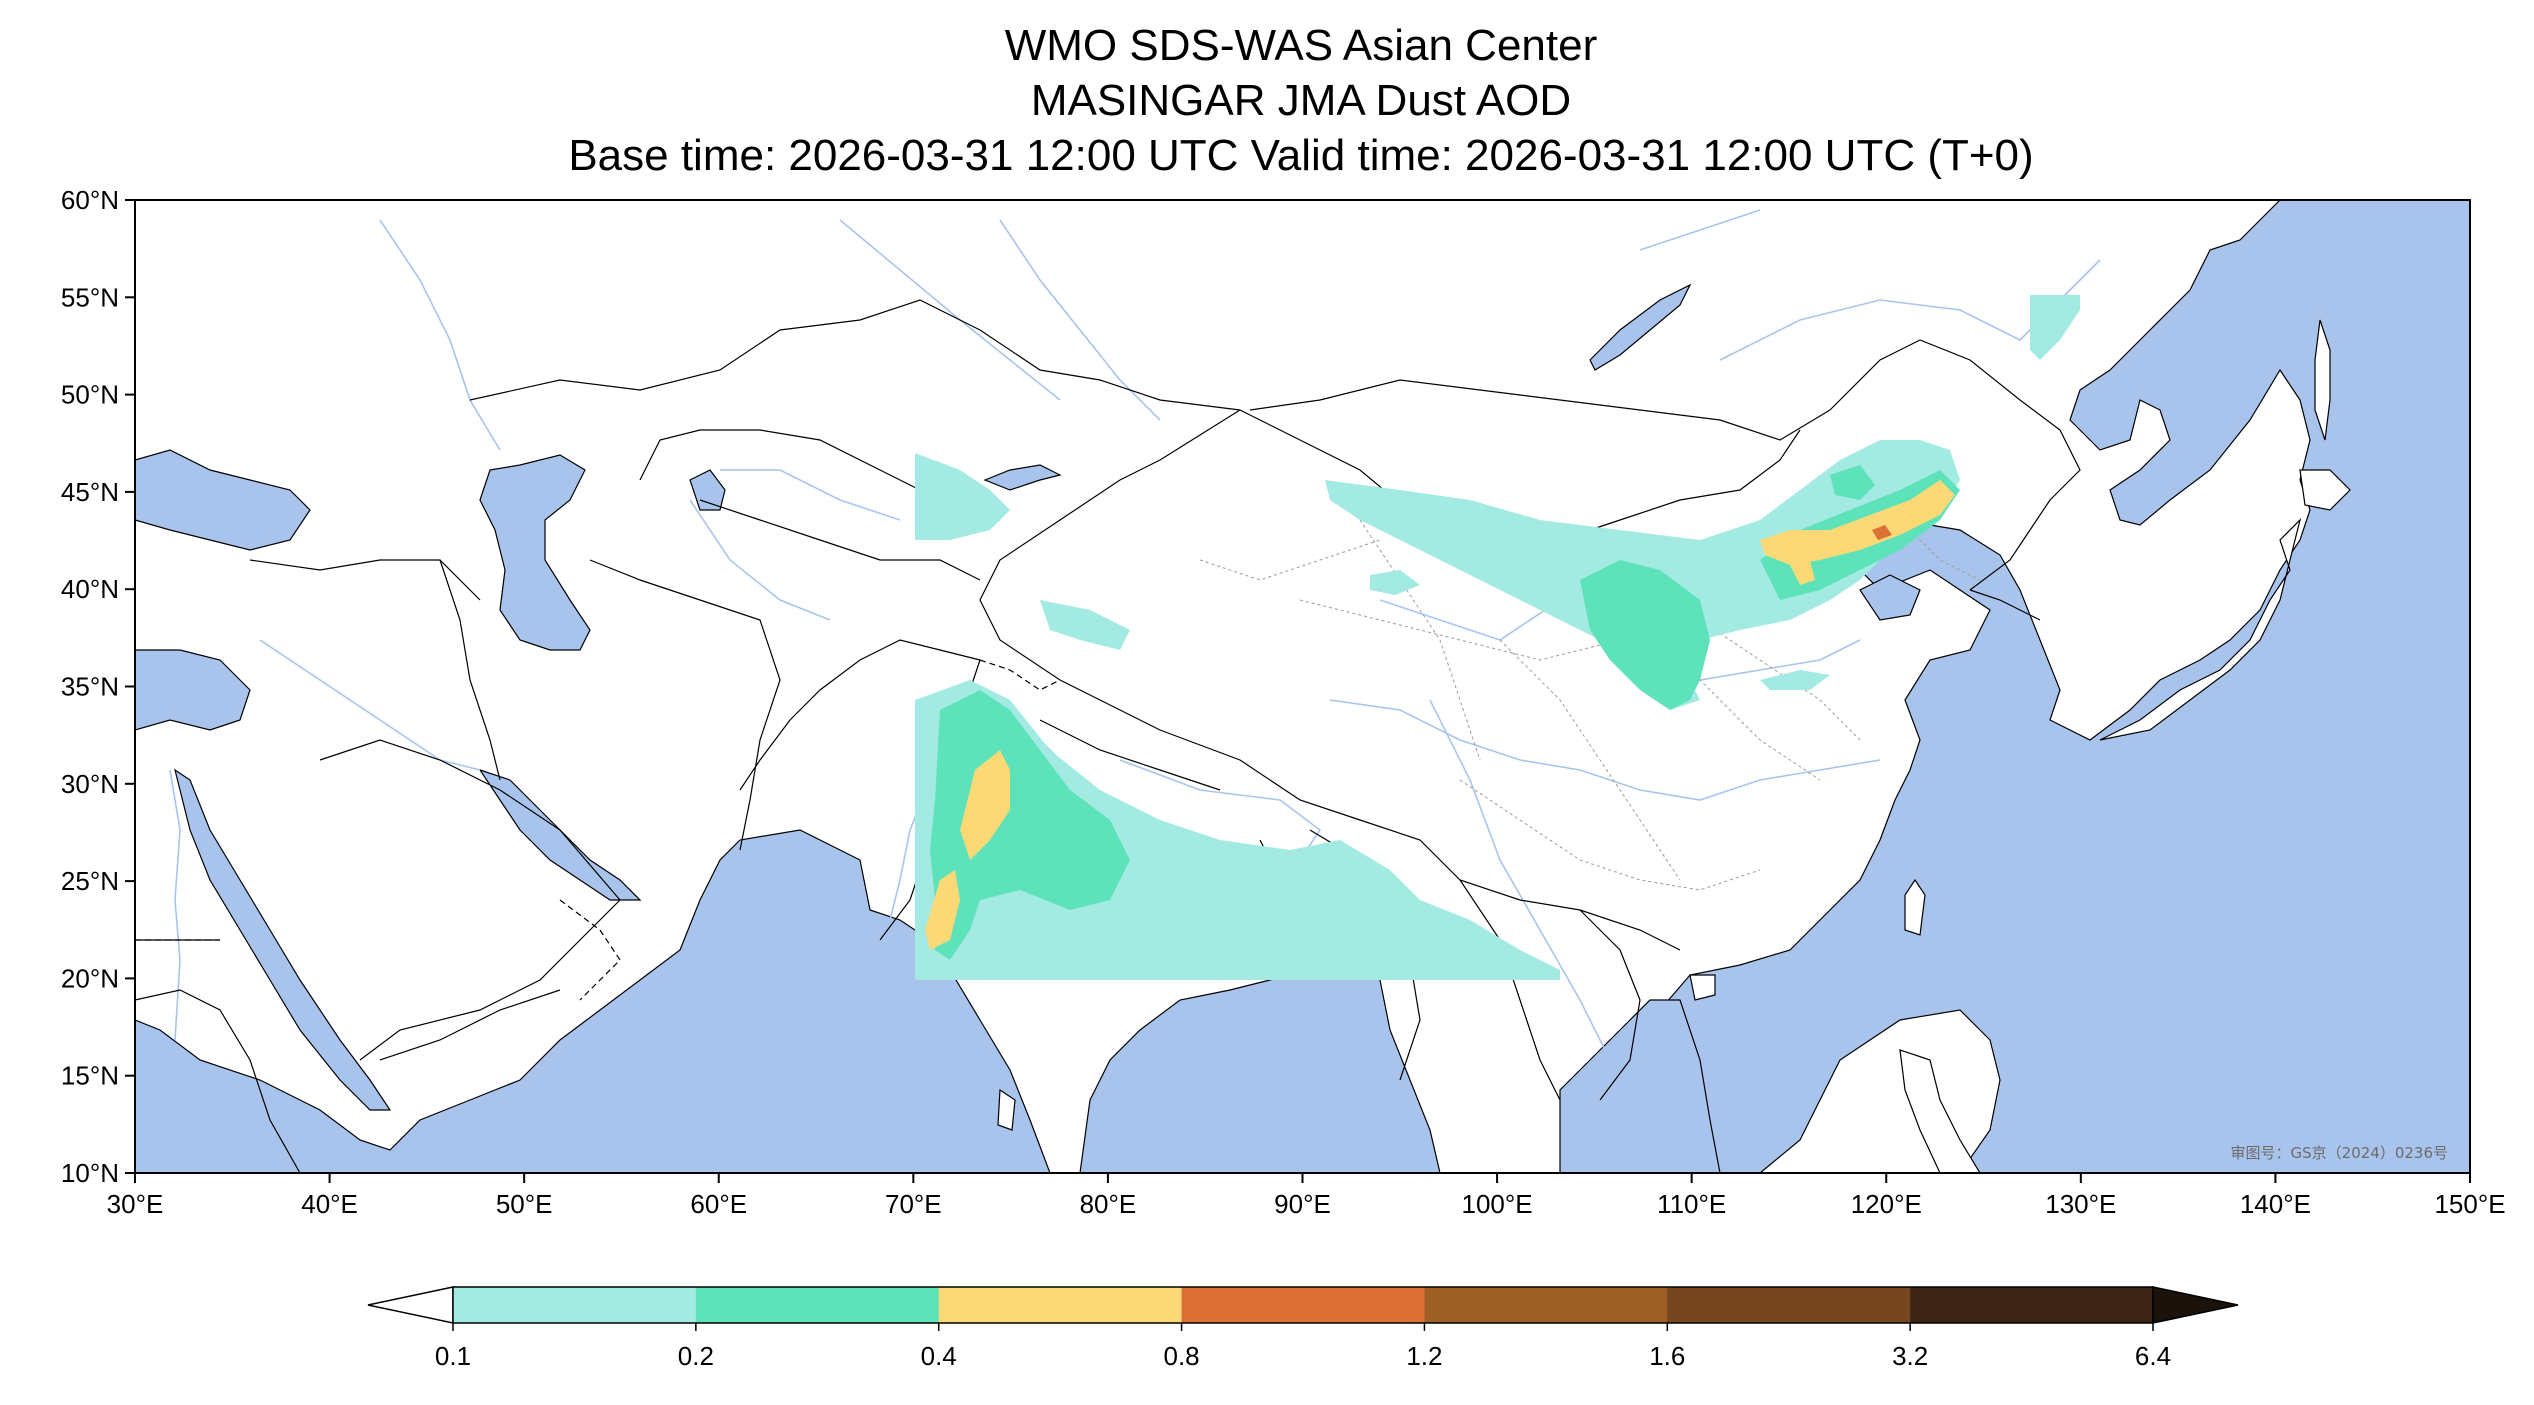  What do you see at coordinates (440, 335) in the screenshot?
I see `river-volga` at bounding box center [440, 335].